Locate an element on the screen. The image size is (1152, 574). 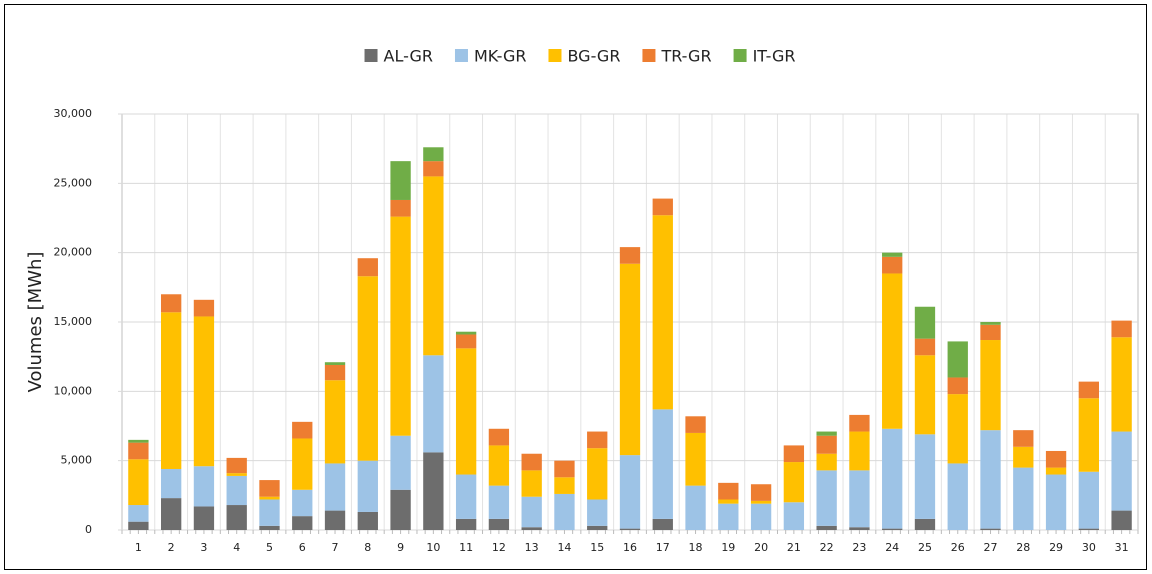
x-tick-label: 27 is located at coordinates (991, 547).